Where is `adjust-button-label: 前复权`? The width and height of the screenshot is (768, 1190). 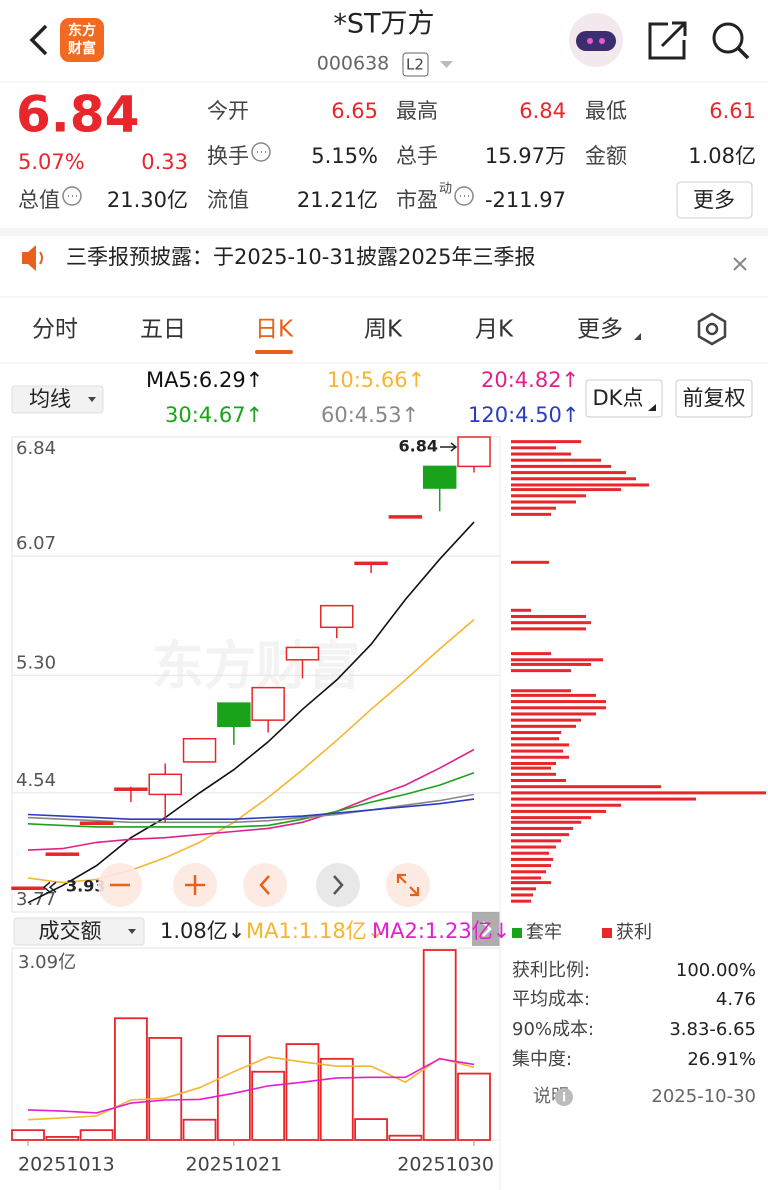 adjust-button-label: 前复权 is located at coordinates (714, 398).